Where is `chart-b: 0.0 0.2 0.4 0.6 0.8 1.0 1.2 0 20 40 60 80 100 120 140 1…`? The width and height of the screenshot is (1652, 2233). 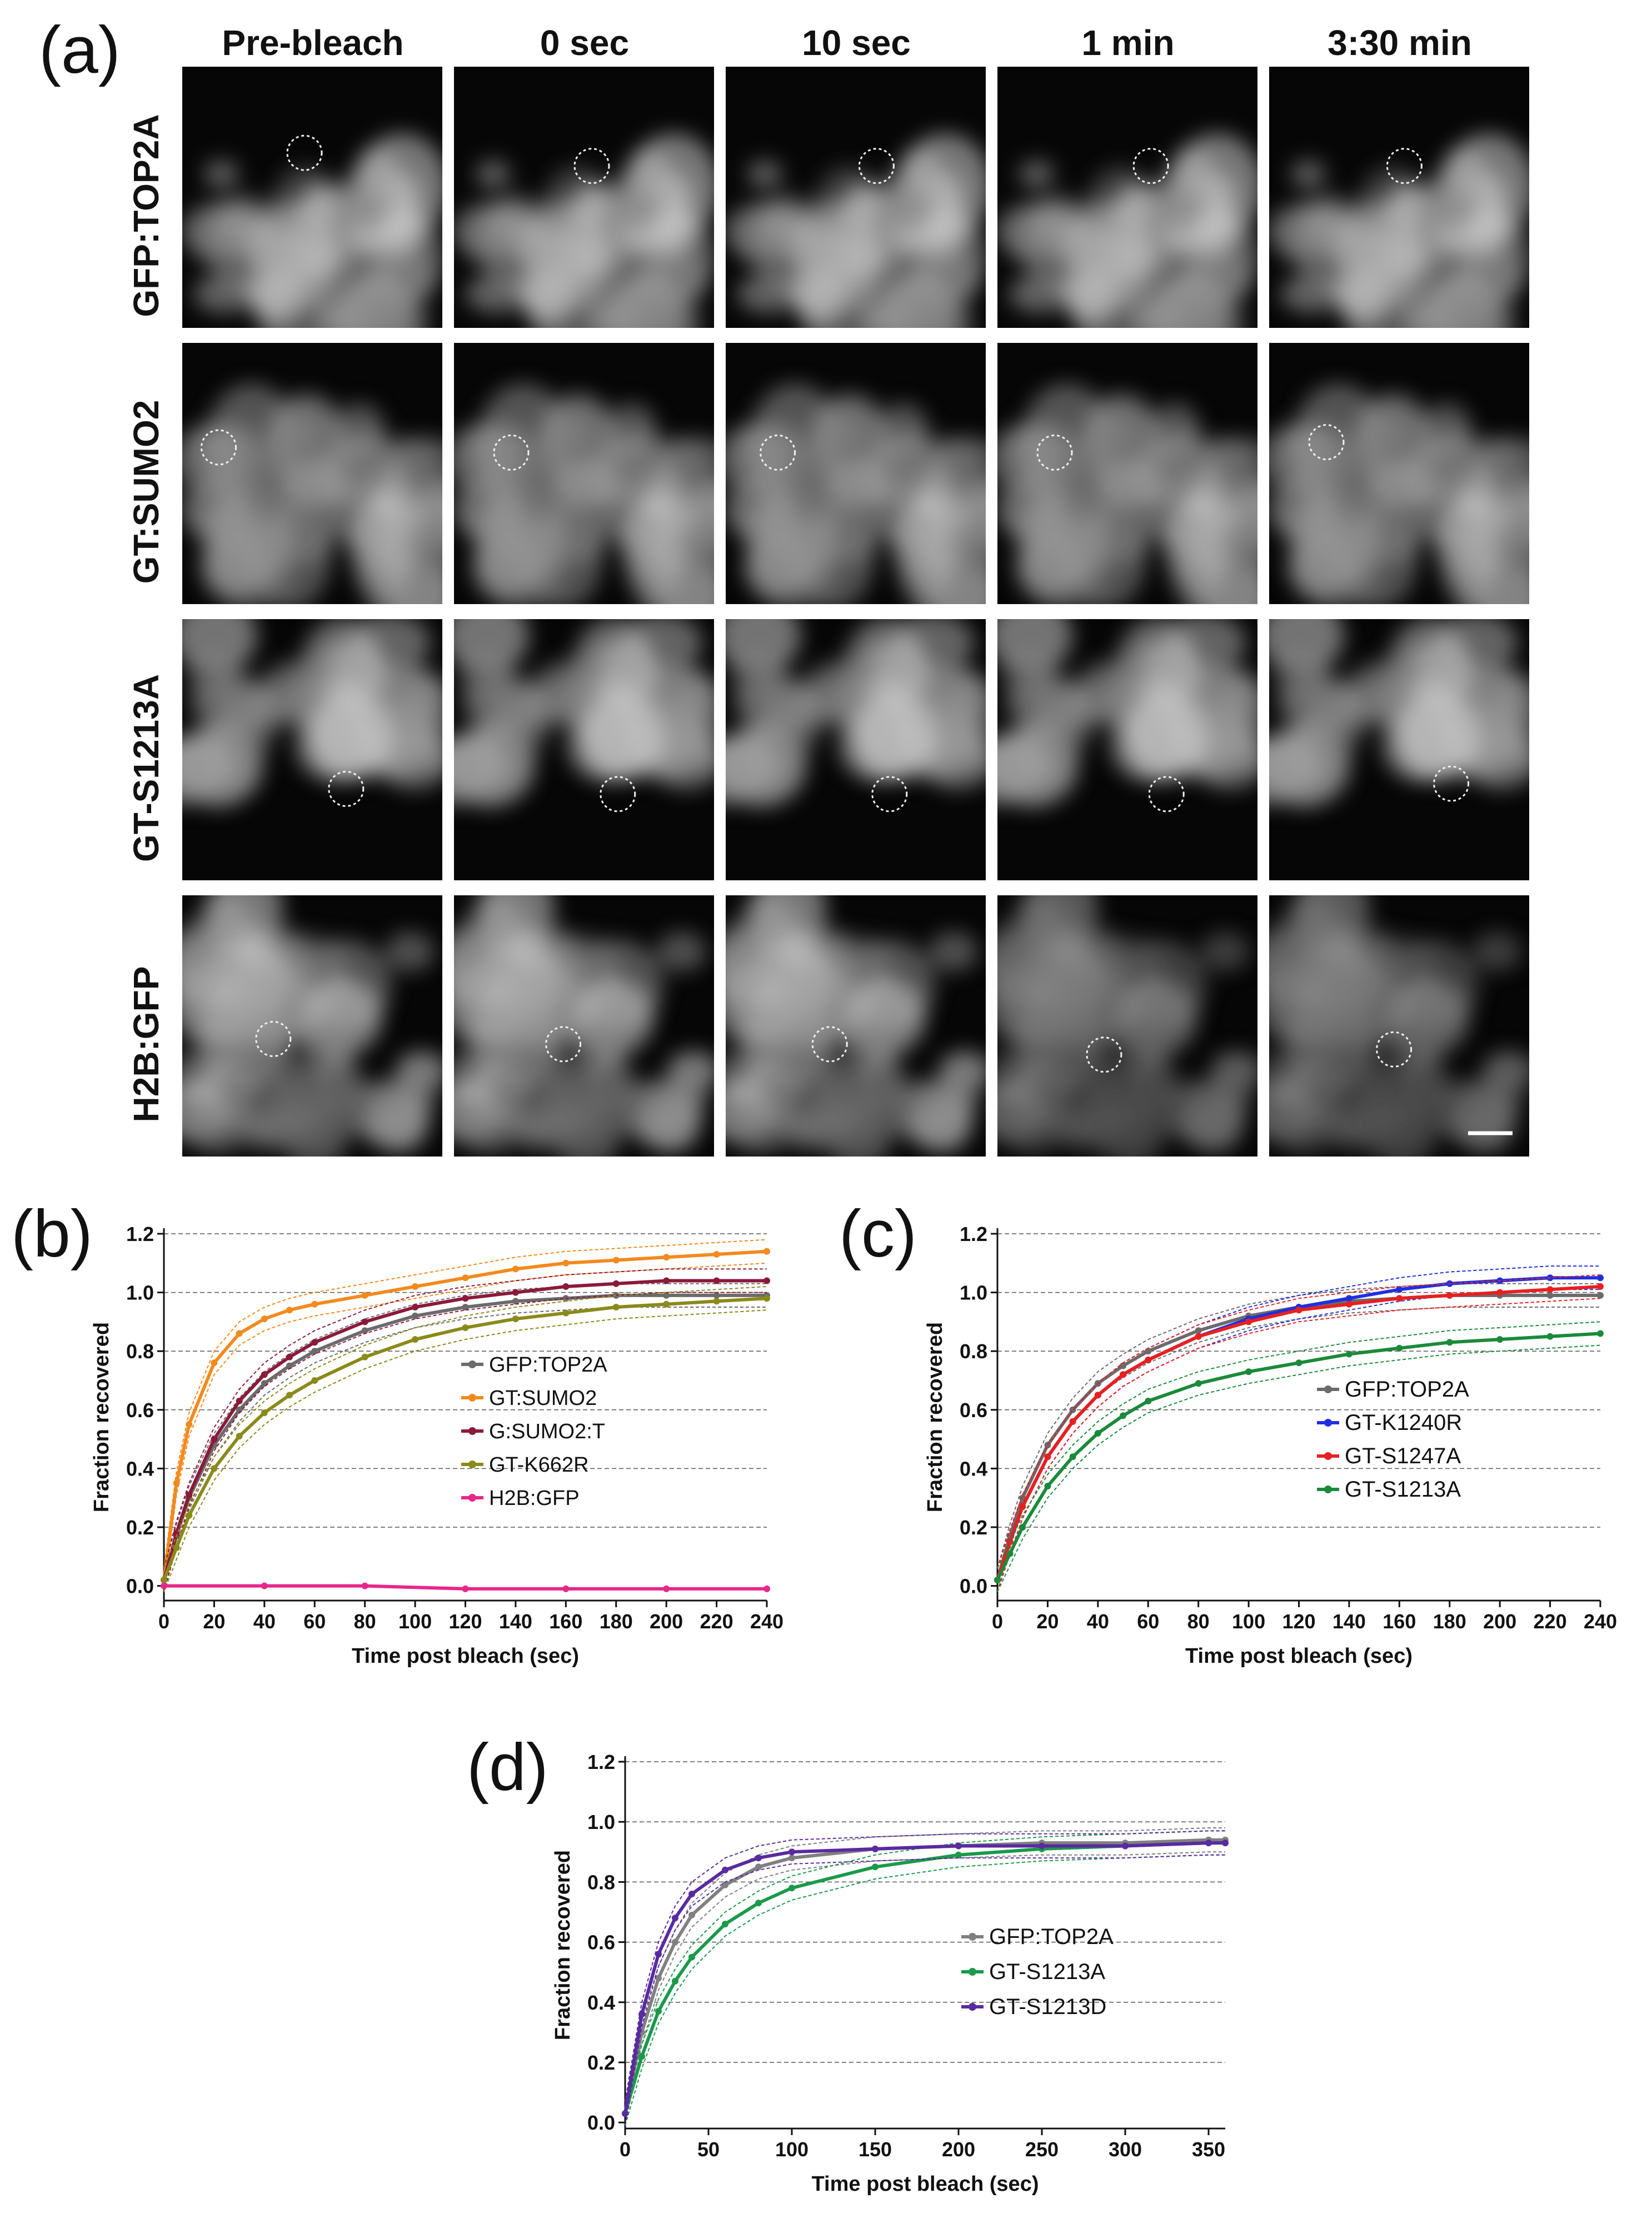 chart-b: 0.0 0.2 0.4 0.6 0.8 1.0 1.2 0 20 40 60 80 100 120 140 1… is located at coordinates (436, 1446).